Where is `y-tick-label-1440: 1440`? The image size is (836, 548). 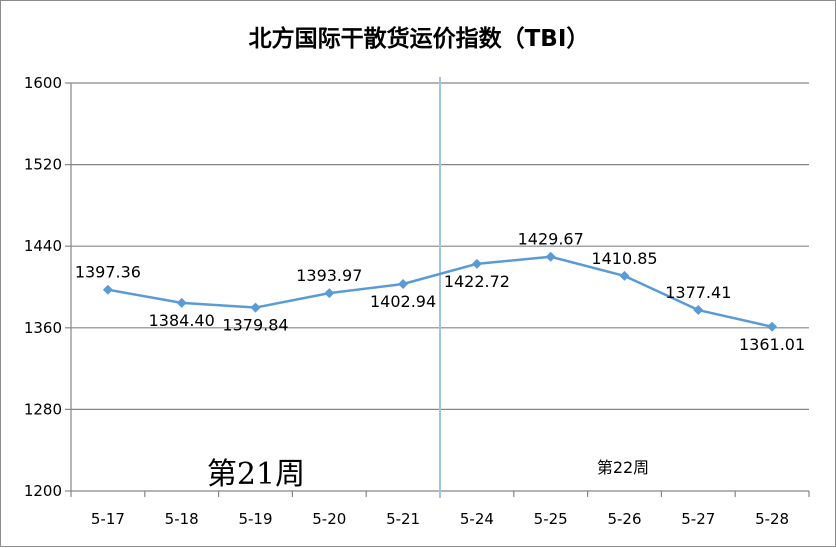 y-tick-label-1440: 1440 is located at coordinates (43, 246).